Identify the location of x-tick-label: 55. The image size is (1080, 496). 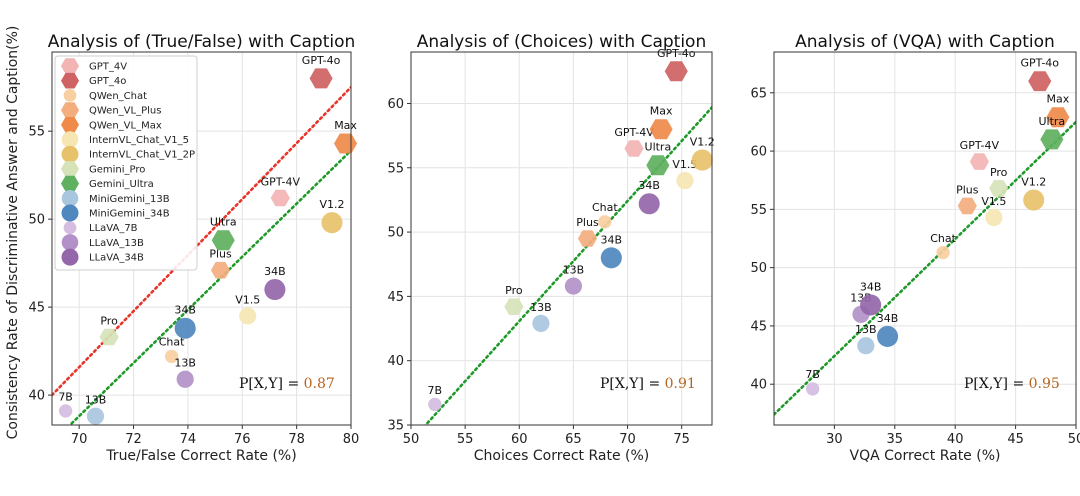
(465, 439).